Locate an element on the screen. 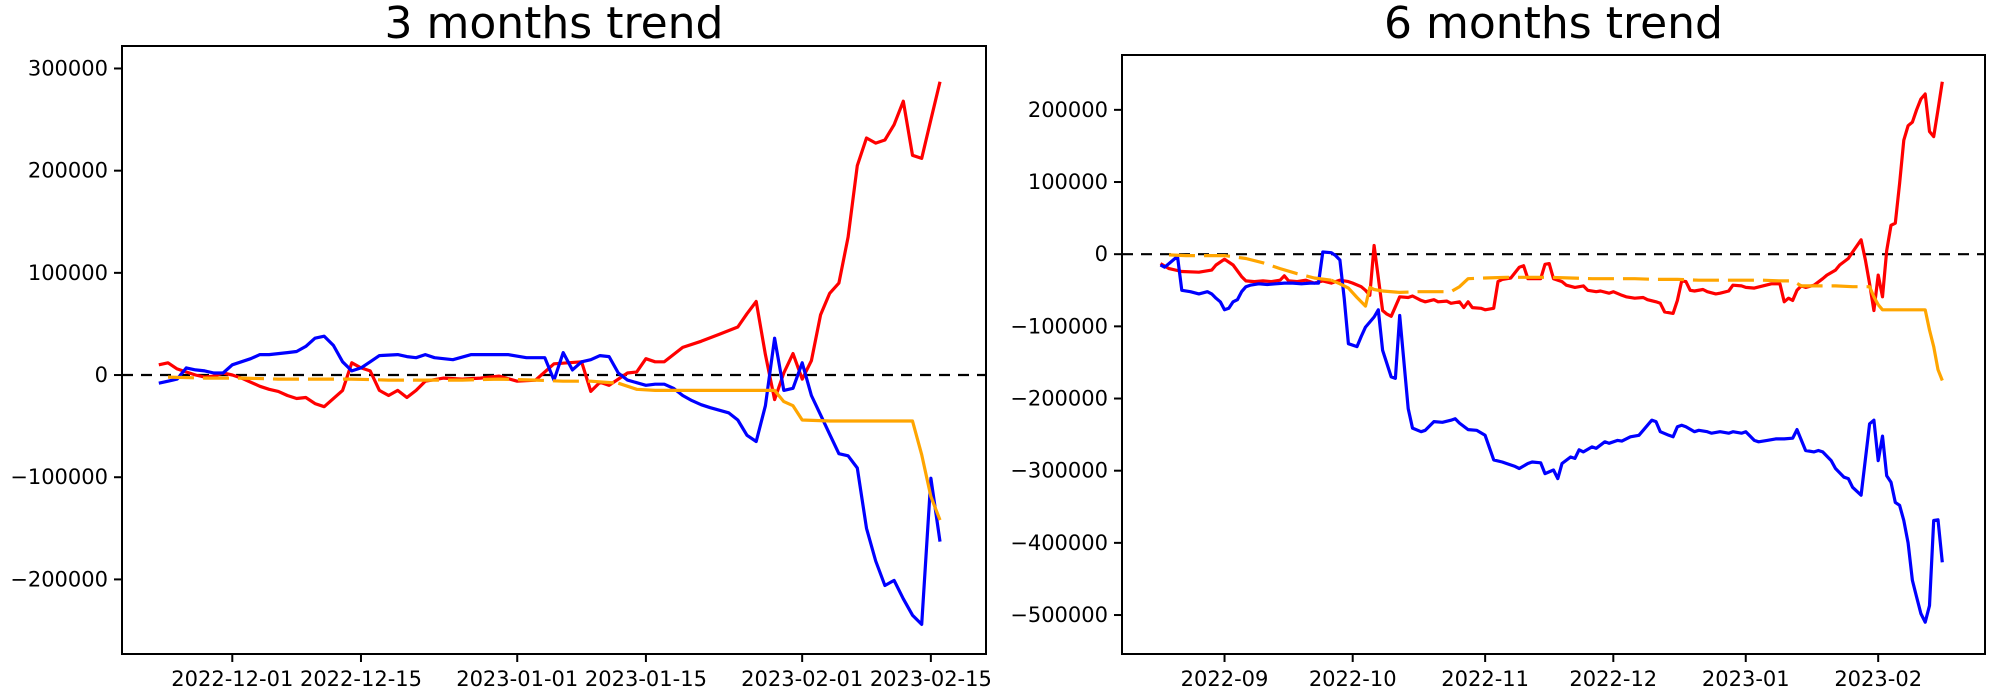 The width and height of the screenshot is (2000, 700). x-tick-label: 2023-02-15 is located at coordinates (931, 679).